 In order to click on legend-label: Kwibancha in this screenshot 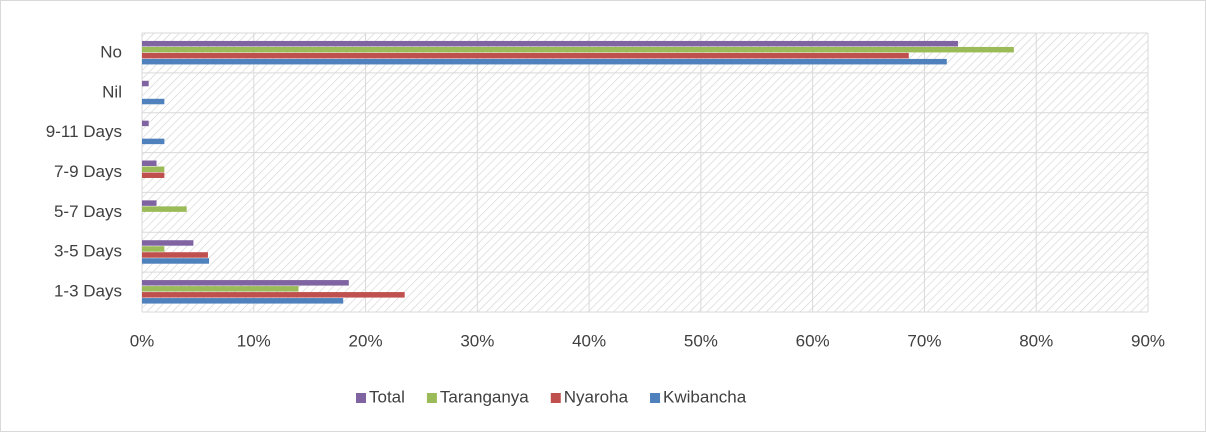, I will do `click(705, 396)`.